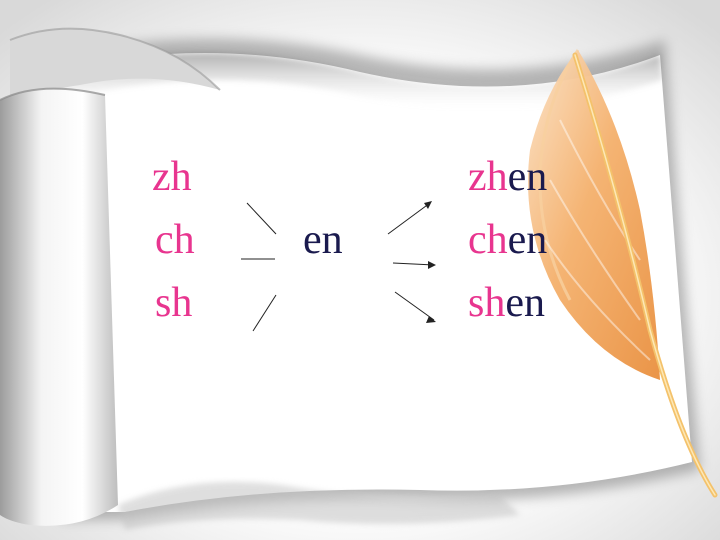  Describe the element at coordinates (172, 177) in the screenshot. I see `initial-zh: zh` at that location.